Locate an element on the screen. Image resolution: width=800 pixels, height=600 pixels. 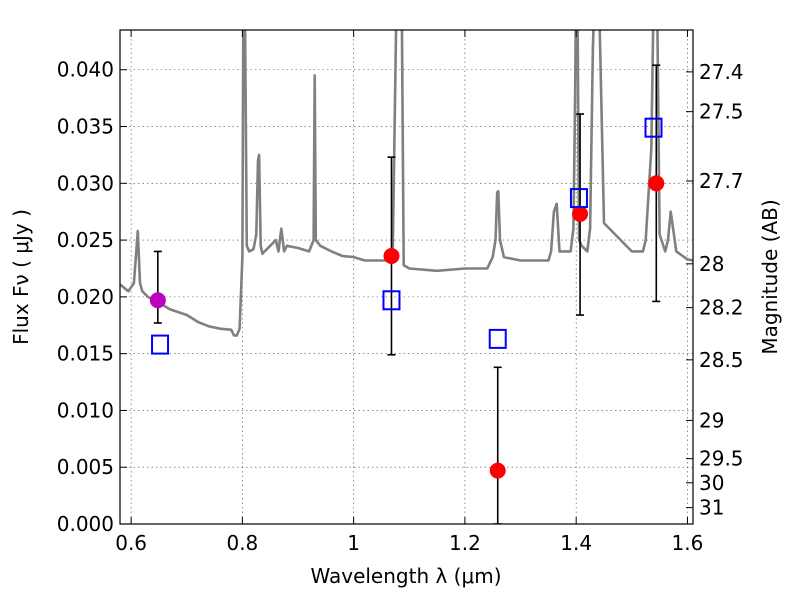
y-tick-label: 0.000 is located at coordinates (85, 524).